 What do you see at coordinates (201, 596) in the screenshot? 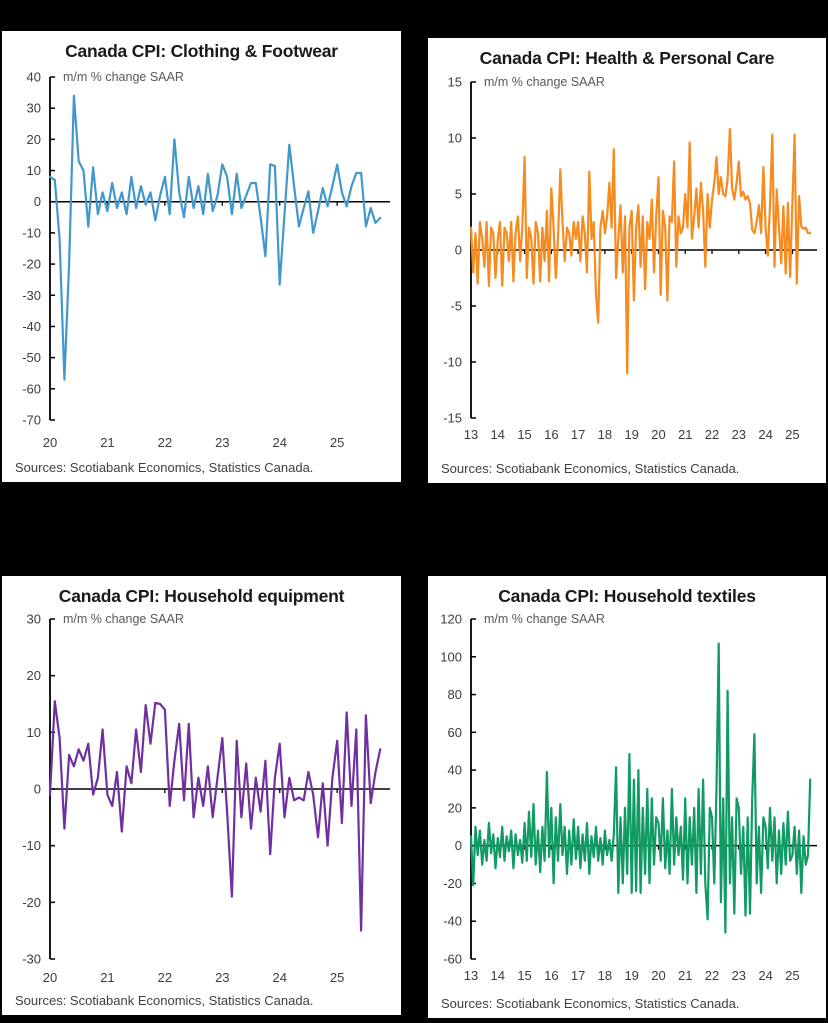
I see `chart-title: Canada CPI: Household equipment` at bounding box center [201, 596].